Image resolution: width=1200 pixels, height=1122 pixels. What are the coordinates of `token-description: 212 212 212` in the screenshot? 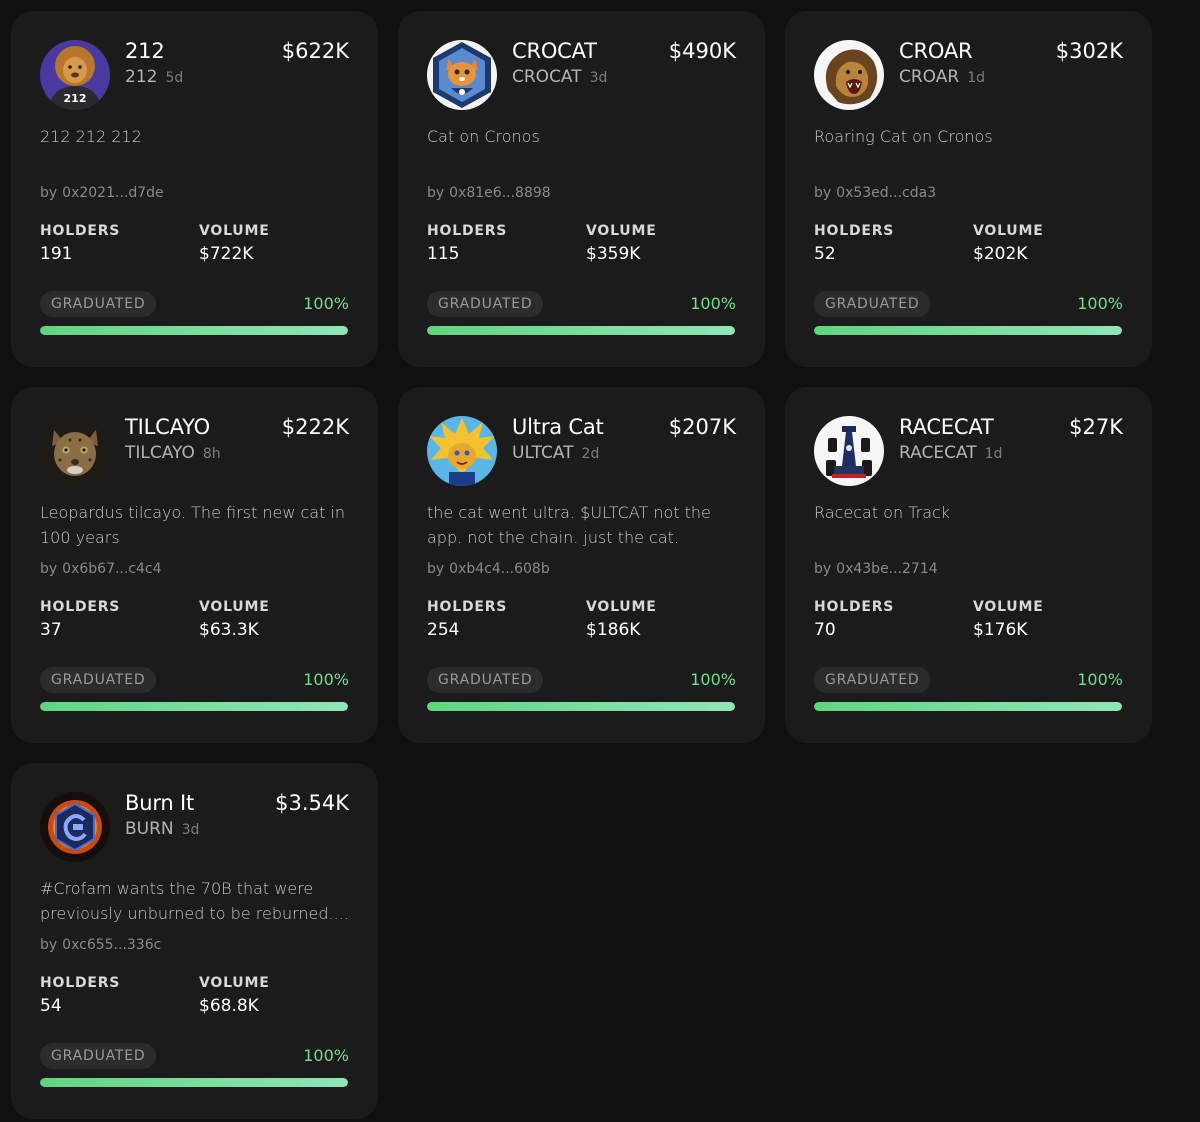 It's located at (91, 136).